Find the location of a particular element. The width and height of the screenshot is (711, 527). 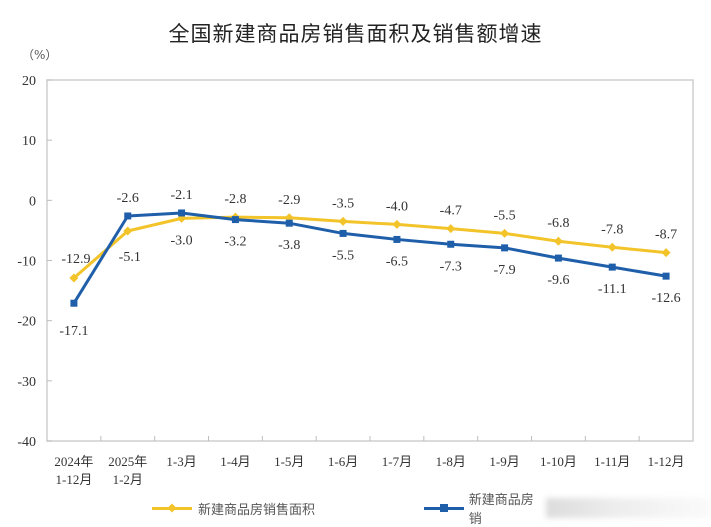

y-tick-label: -10 is located at coordinates (26, 262).